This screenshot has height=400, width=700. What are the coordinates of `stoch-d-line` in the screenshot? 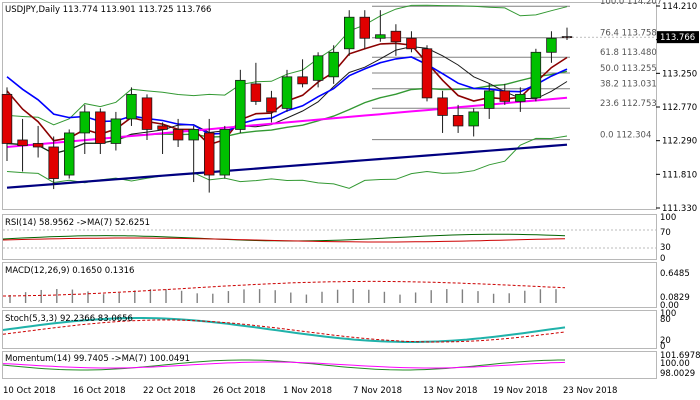 It's located at (284, 331).